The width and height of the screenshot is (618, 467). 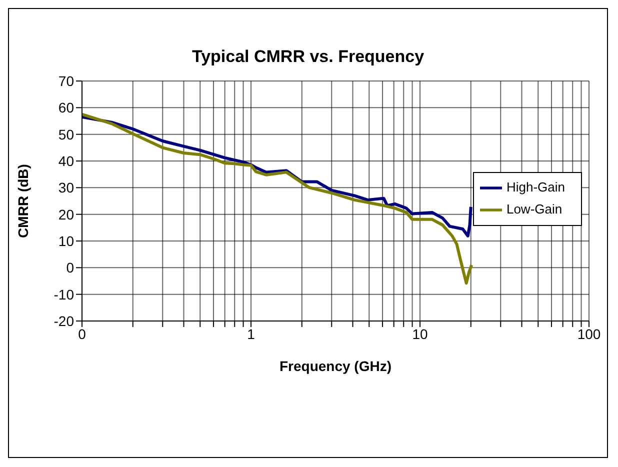 I want to click on y-tick-label: 70, so click(x=66, y=80).